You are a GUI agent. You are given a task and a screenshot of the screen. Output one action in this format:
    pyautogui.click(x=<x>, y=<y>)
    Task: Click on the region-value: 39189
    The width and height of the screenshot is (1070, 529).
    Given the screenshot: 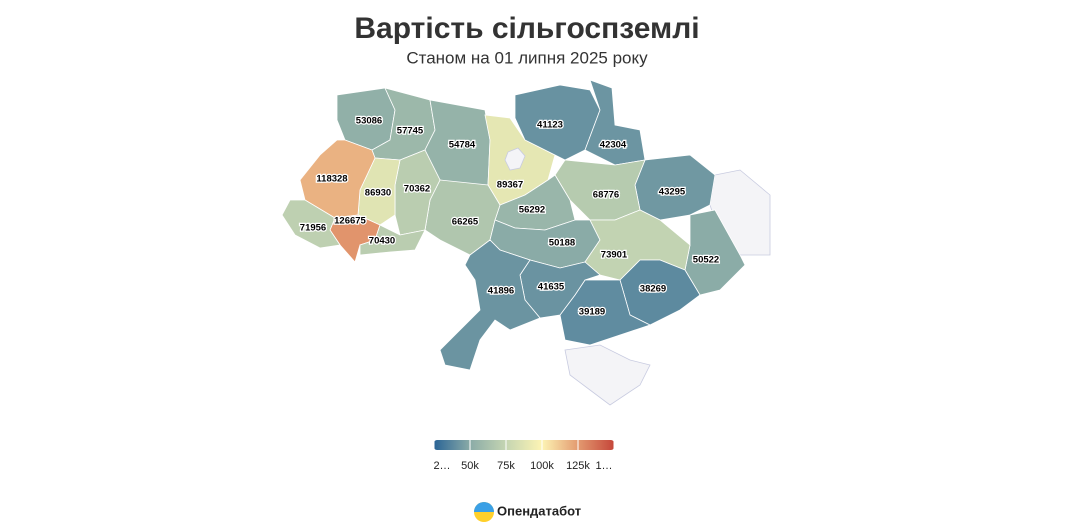 What is the action you would take?
    pyautogui.click(x=592, y=312)
    